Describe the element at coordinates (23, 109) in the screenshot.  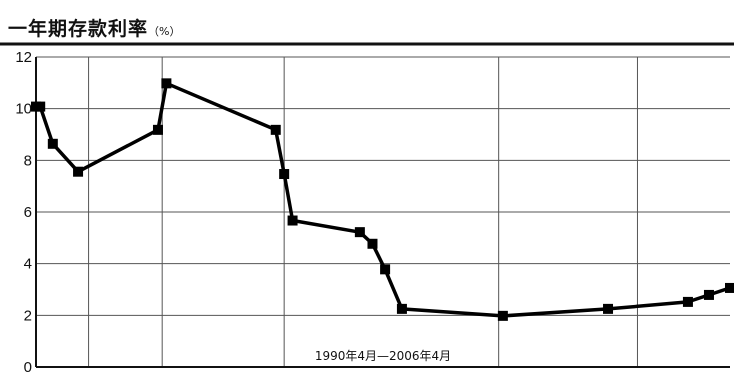
I see `y-tick-label: 10` at that location.